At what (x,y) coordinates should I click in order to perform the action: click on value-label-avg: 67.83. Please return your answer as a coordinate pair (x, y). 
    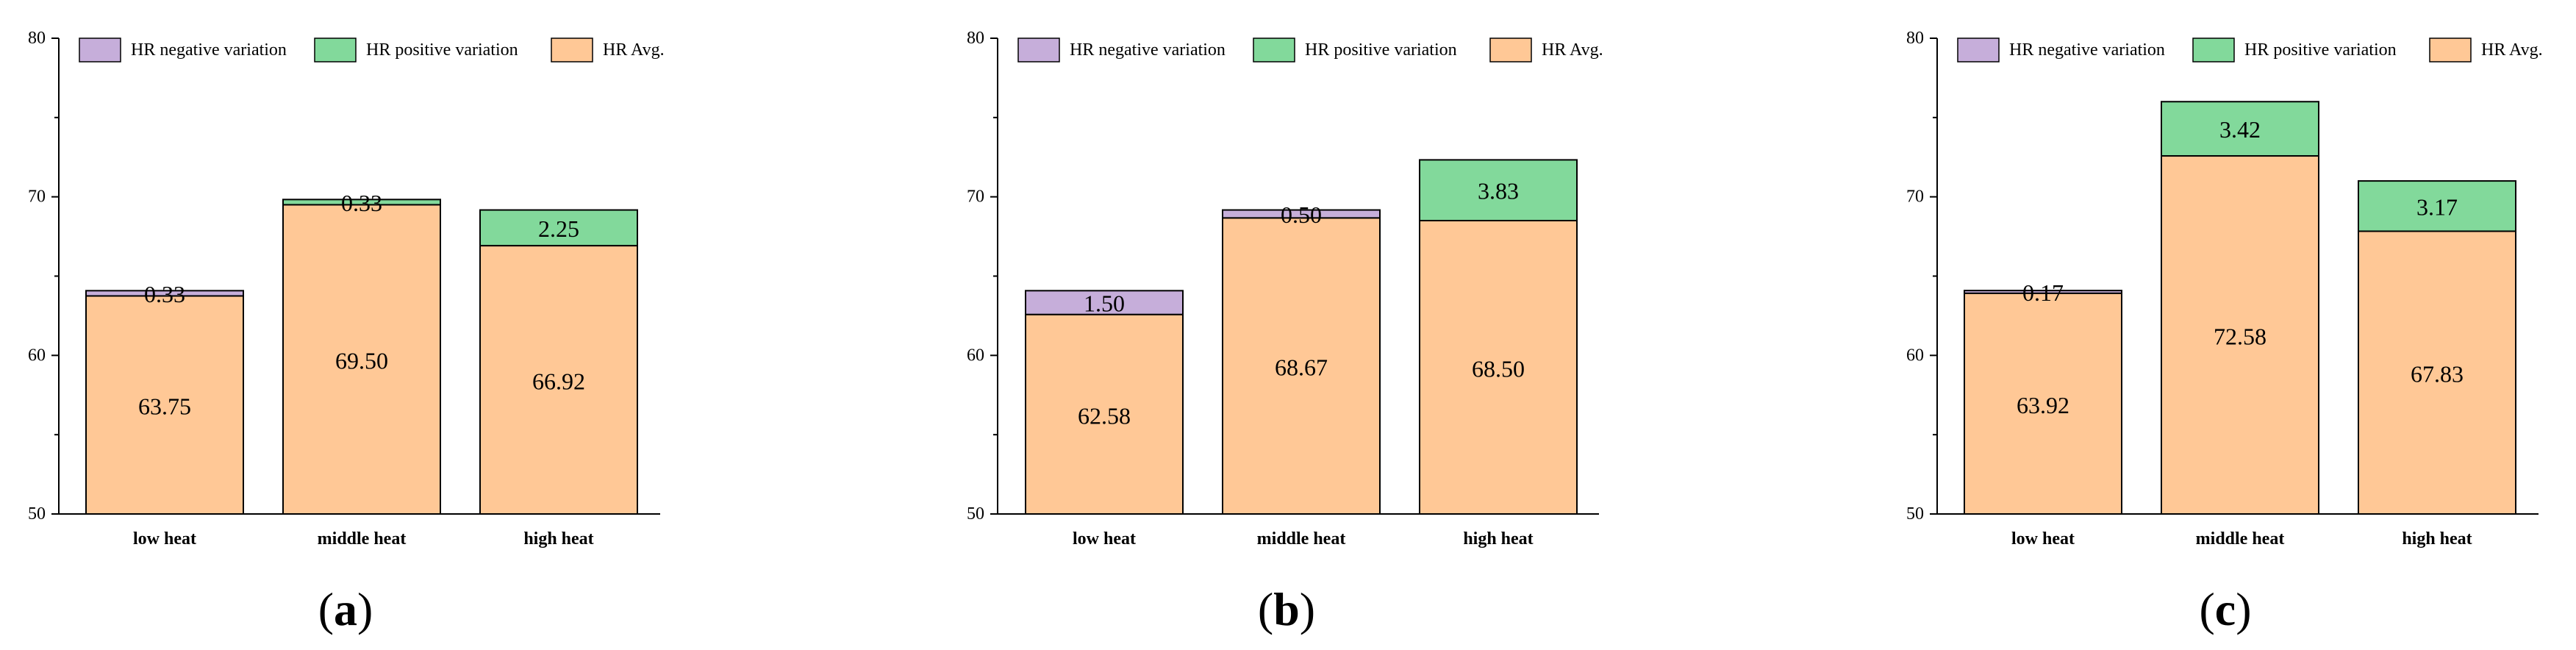
    Looking at the image, I should click on (2437, 375).